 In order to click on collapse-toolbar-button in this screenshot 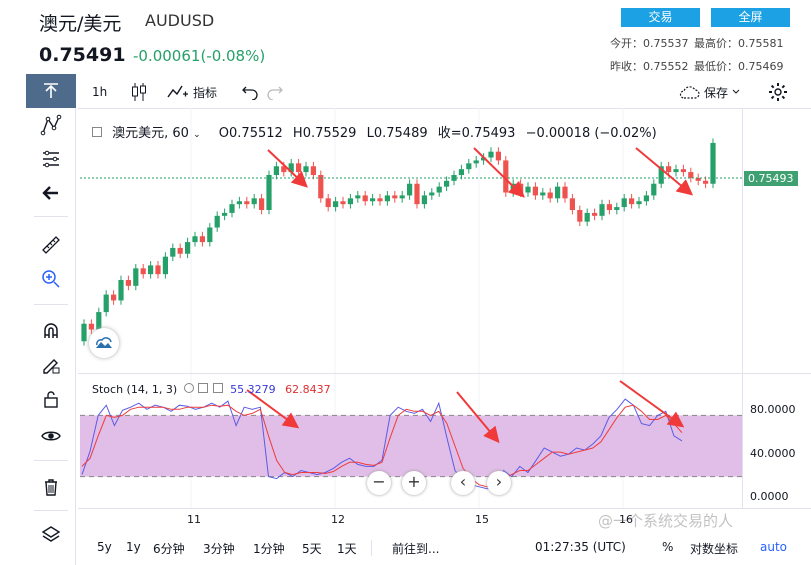, I will do `click(51, 91)`.